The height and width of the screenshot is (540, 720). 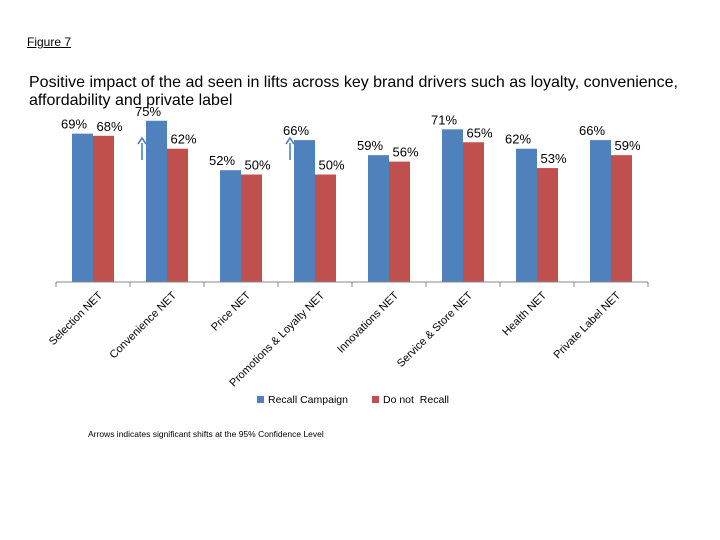 I want to click on bar-recall-campaign-innovations-net, so click(x=378, y=218).